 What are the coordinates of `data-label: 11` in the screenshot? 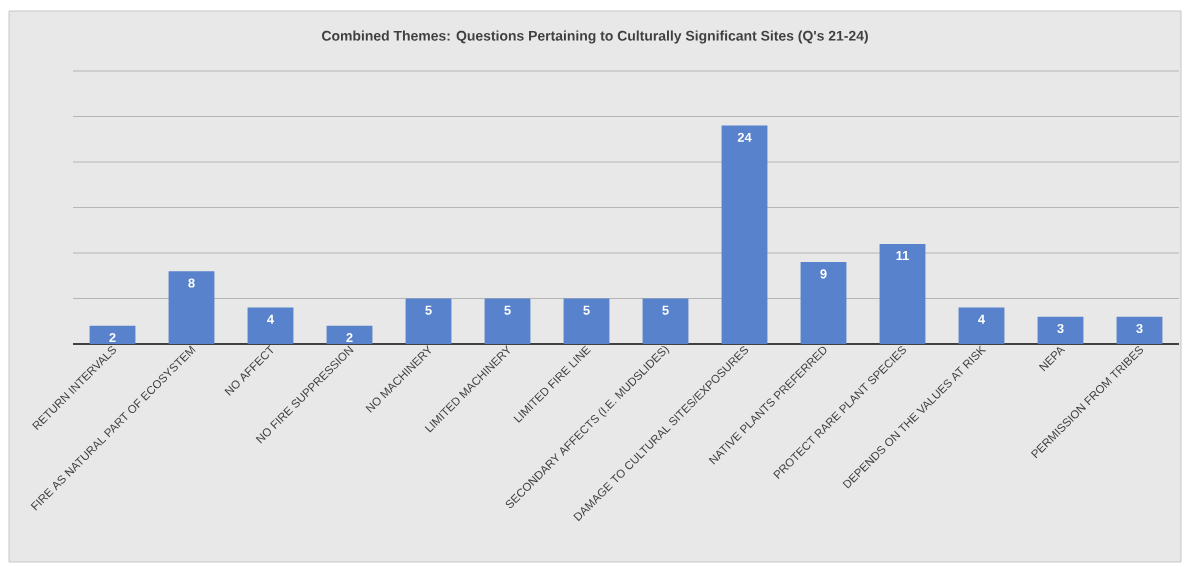 It's located at (902, 256).